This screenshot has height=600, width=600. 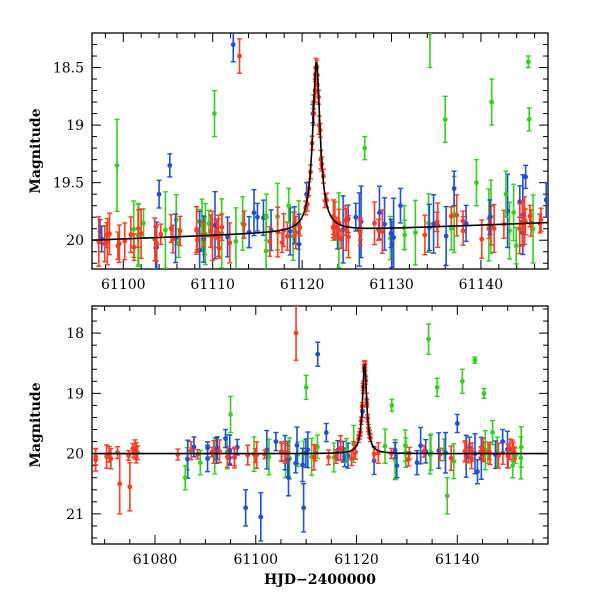 What do you see at coordinates (391, 285) in the screenshot?
I see `top-x-tick-label: 61130` at bounding box center [391, 285].